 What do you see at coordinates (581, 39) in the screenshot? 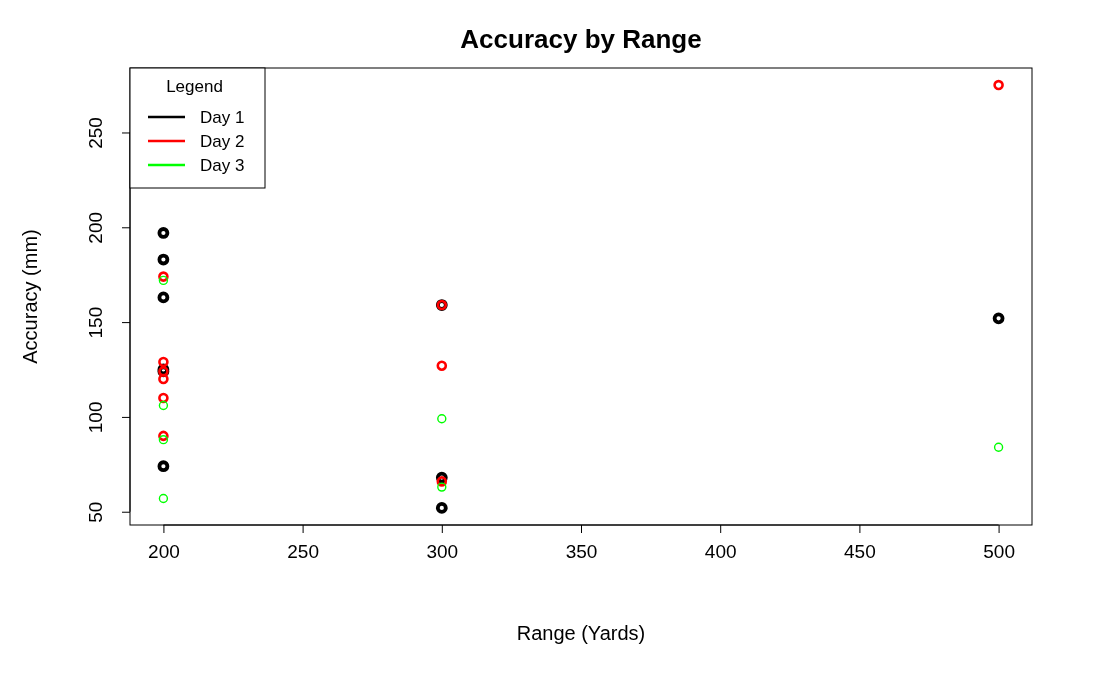
I see `chart-title: Accuracy by Range` at bounding box center [581, 39].